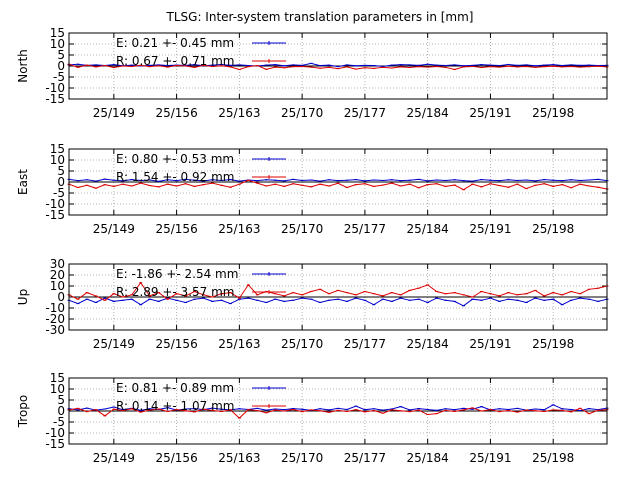  Describe the element at coordinates (57, 264) in the screenshot. I see `y-tick-label: 30` at that location.